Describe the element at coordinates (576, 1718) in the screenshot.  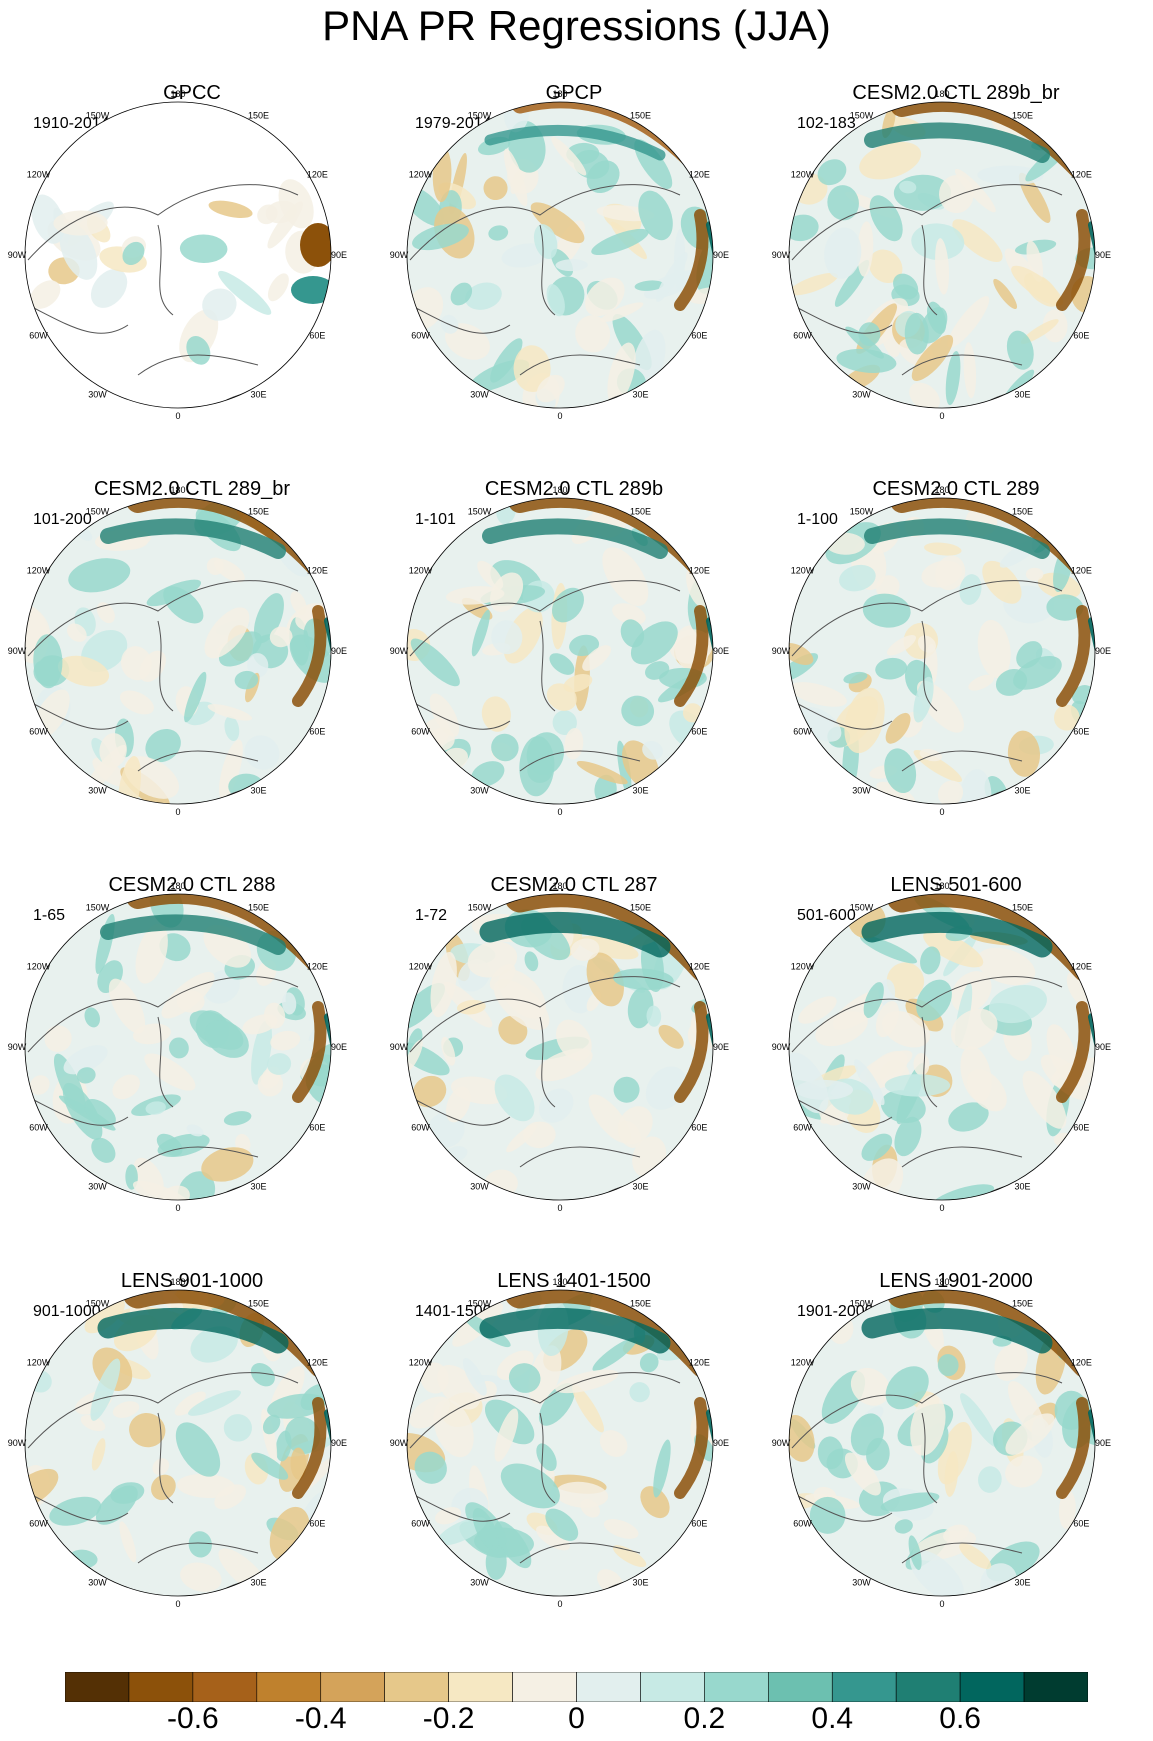
I see `colorbar-tick-label: 0` at that location.